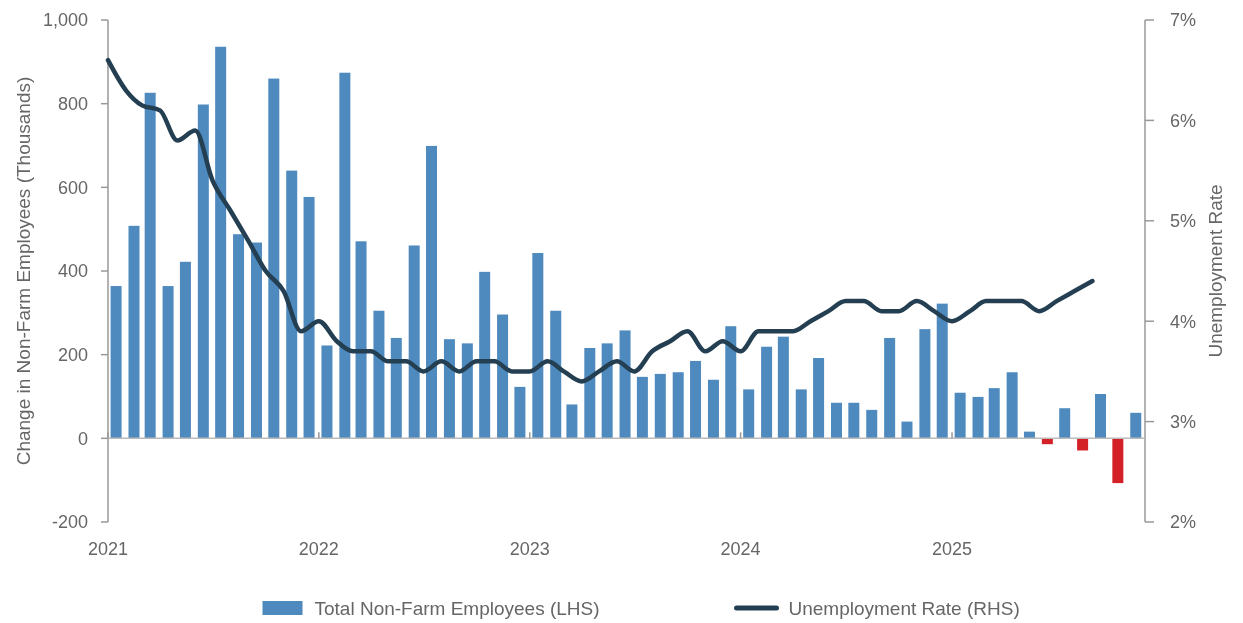  What do you see at coordinates (72, 271) in the screenshot?
I see `y-tick-label: 400` at bounding box center [72, 271].